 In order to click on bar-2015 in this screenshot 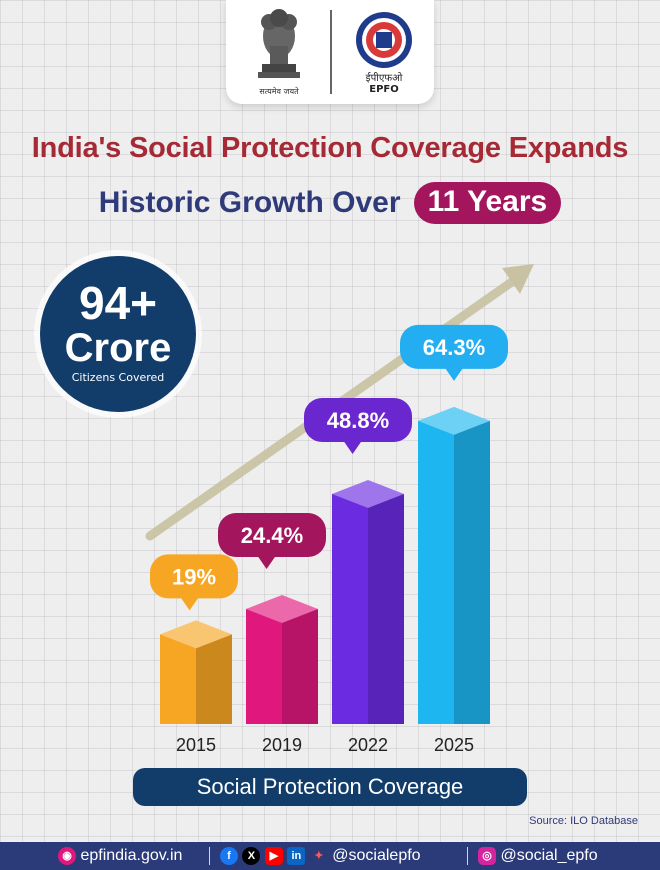, I will do `click(196, 672)`.